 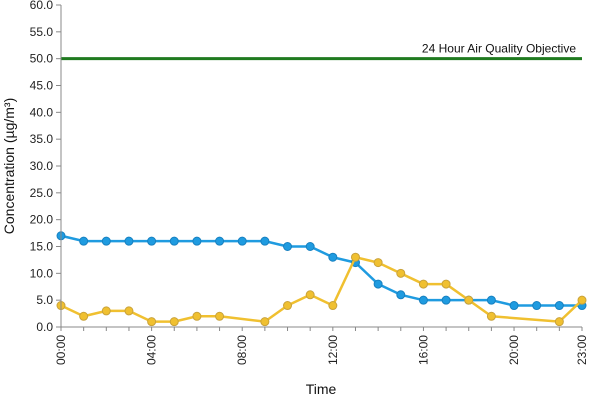 I want to click on x-tick-label: 08:00, so click(x=242, y=350).